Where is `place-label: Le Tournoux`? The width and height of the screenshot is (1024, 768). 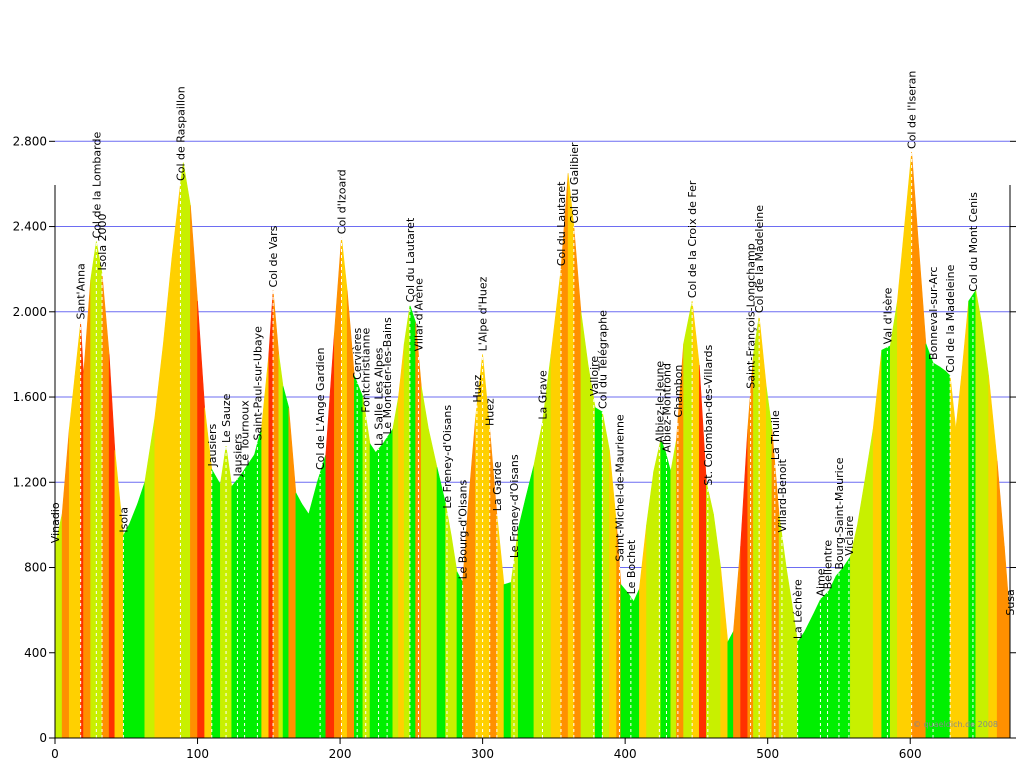 place-label: Le Tournoux is located at coordinates (245, 433).